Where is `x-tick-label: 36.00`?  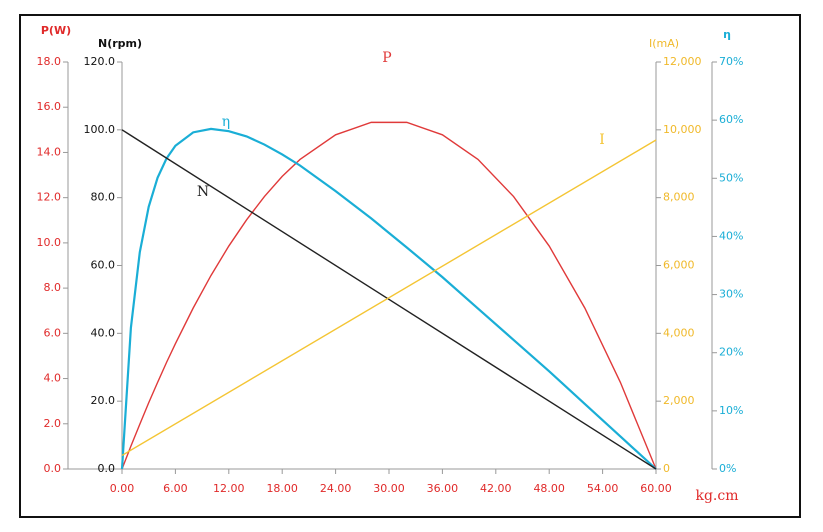 x-tick-label: 36.00 is located at coordinates (443, 488).